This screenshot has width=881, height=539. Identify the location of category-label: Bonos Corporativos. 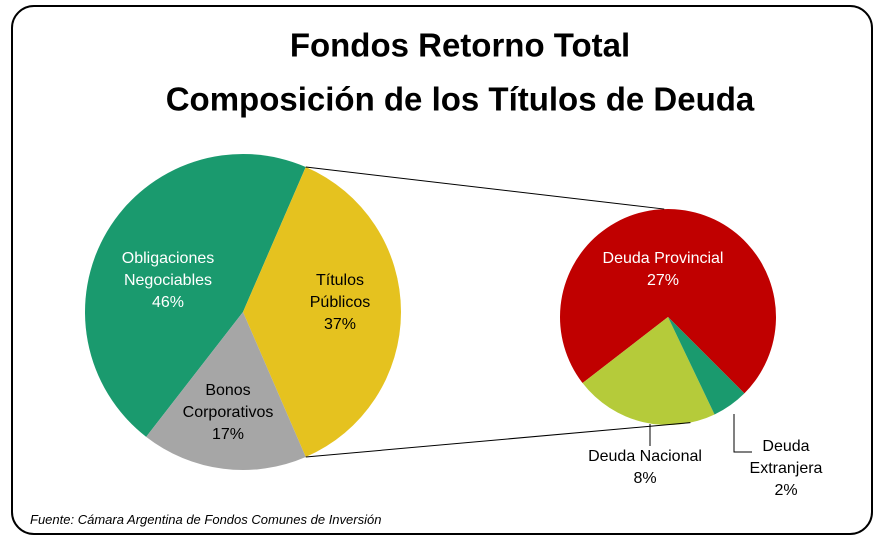
(228, 401).